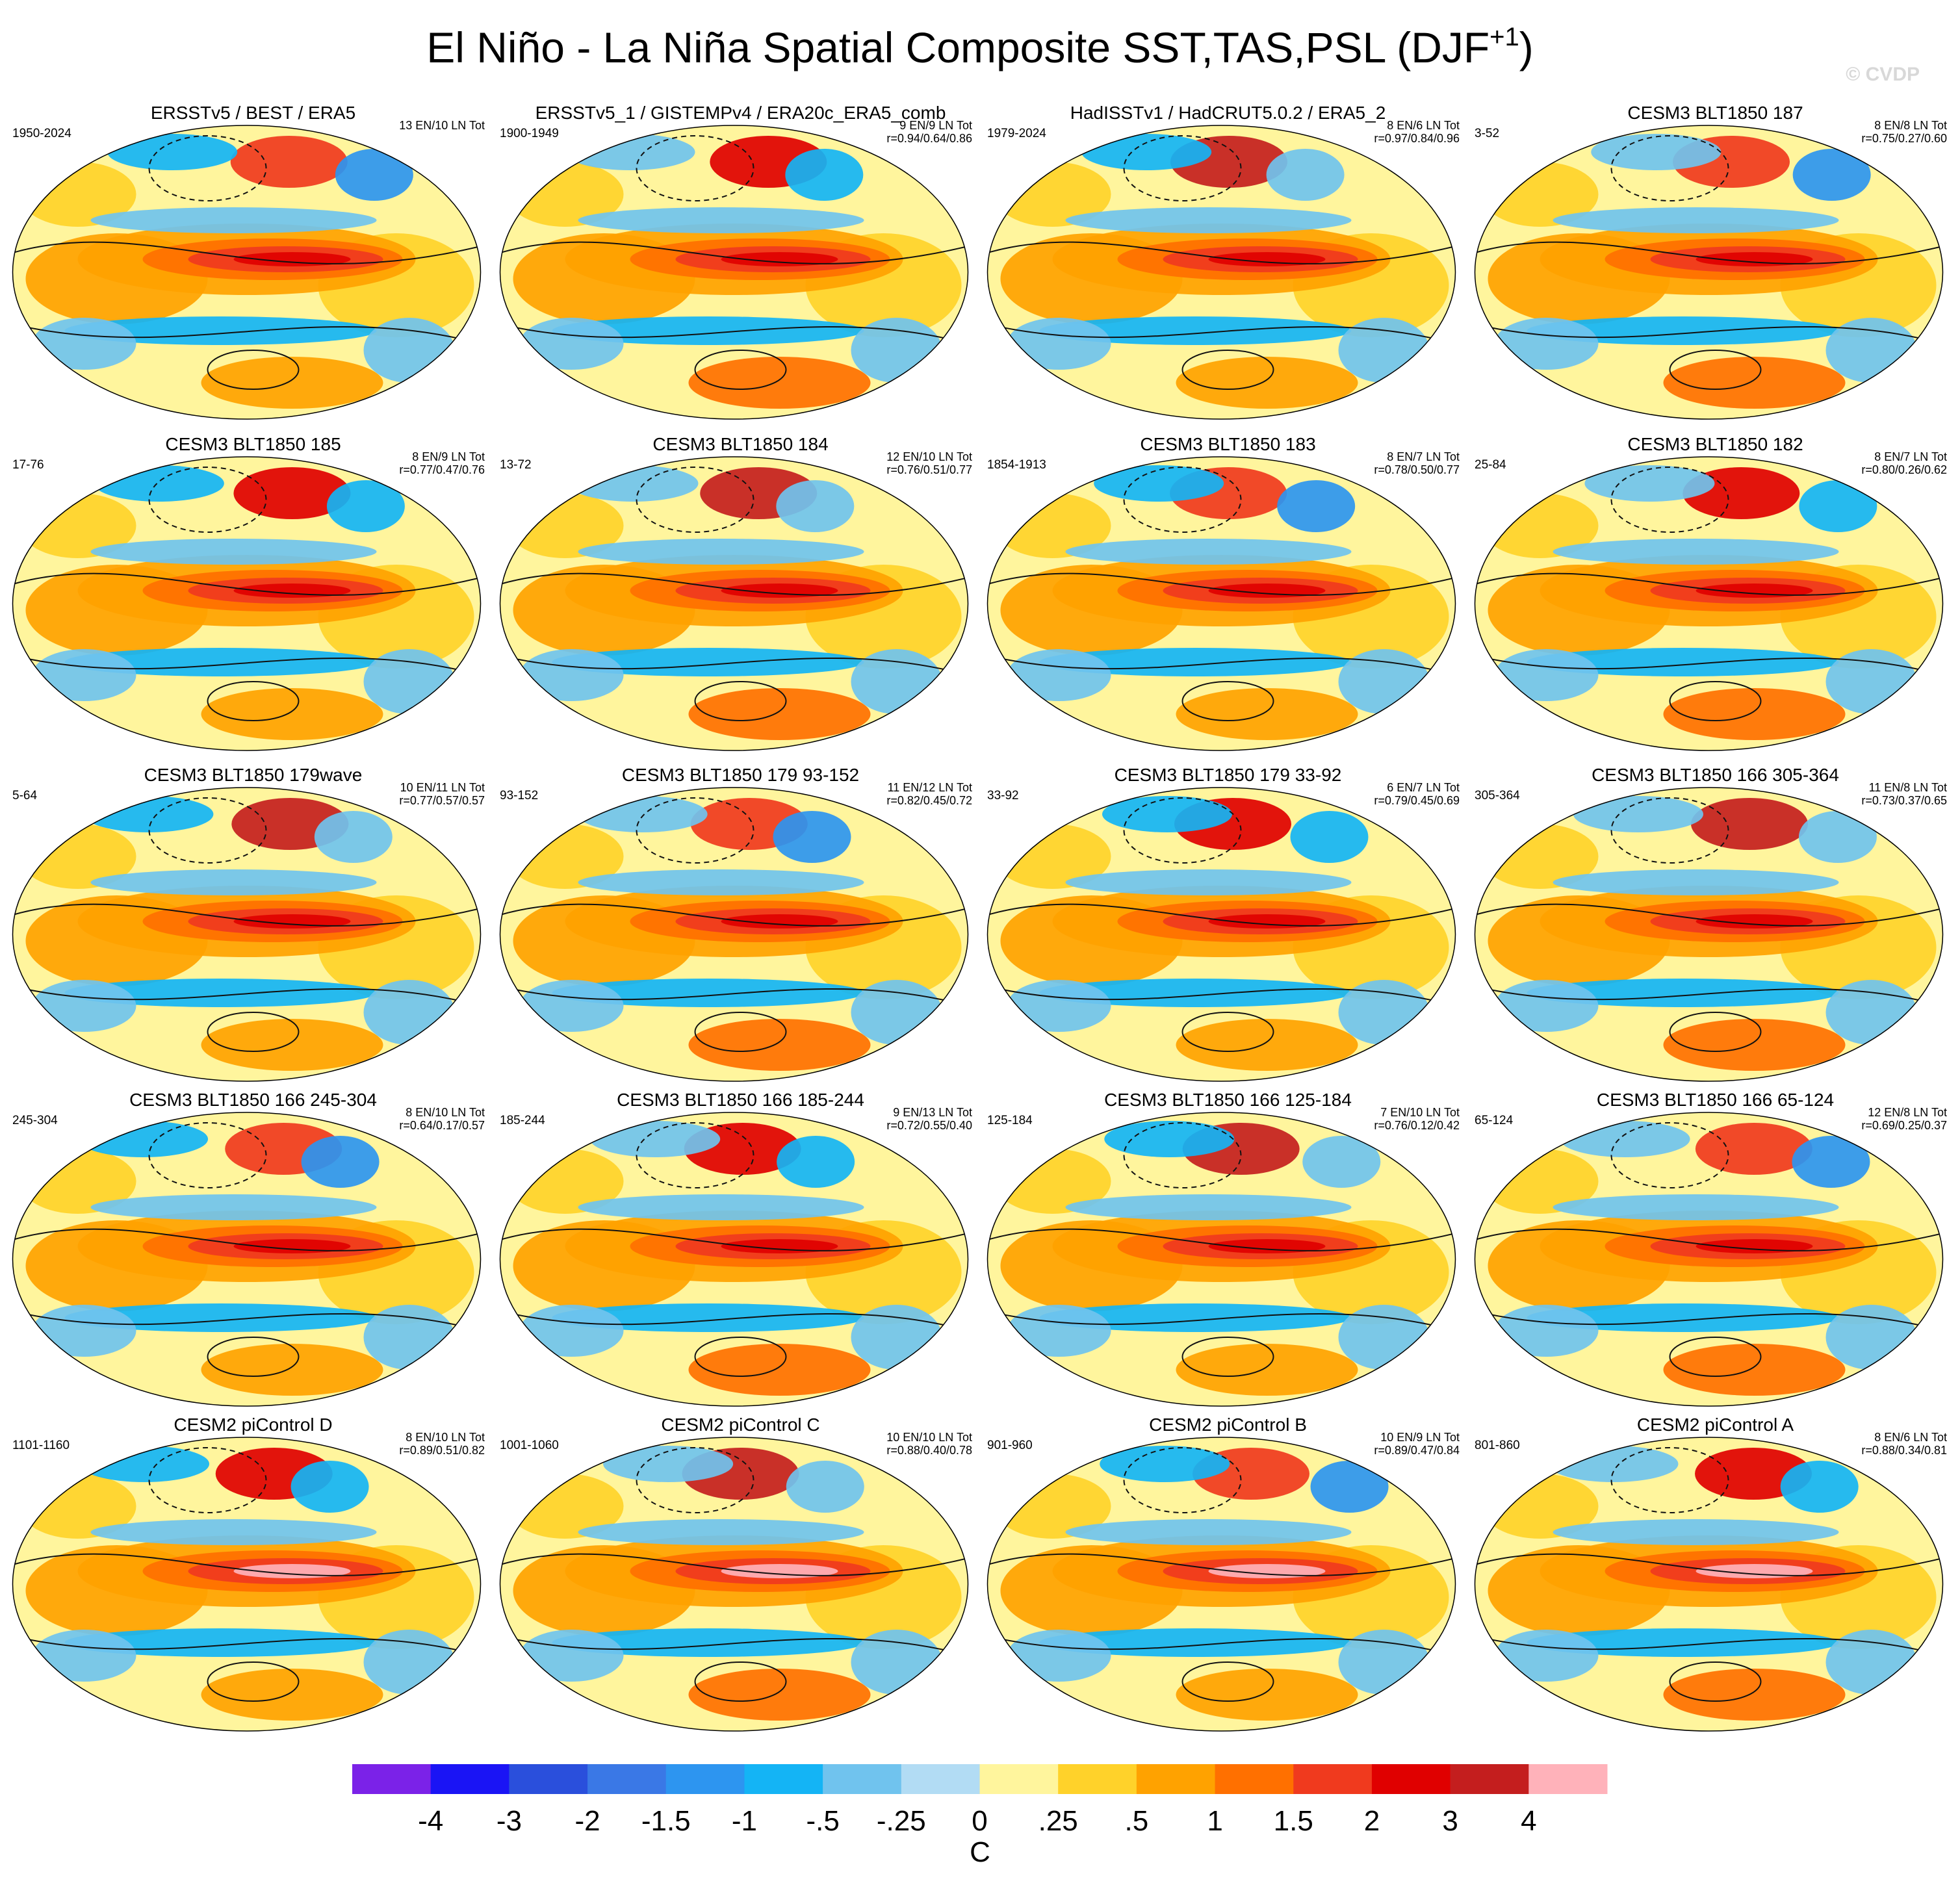  Describe the element at coordinates (448, 456) in the screenshot. I see `panel-counts: 8 EN/9 LN Tot` at that location.